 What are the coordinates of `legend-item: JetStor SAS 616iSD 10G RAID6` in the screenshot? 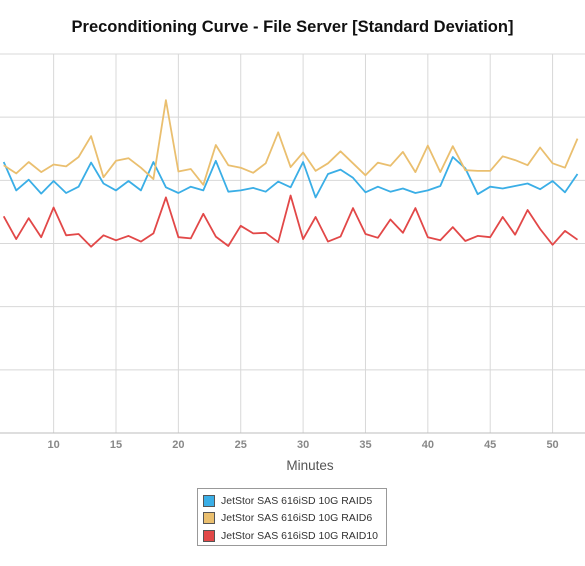 It's located at (294, 519).